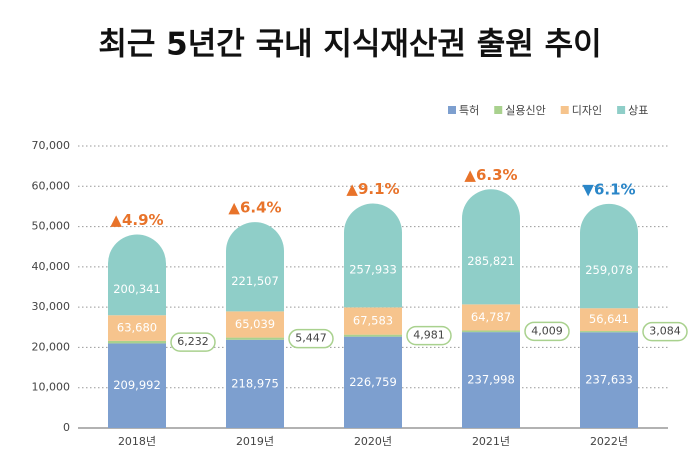  I want to click on x-tick-label: 2018년, so click(137, 441).